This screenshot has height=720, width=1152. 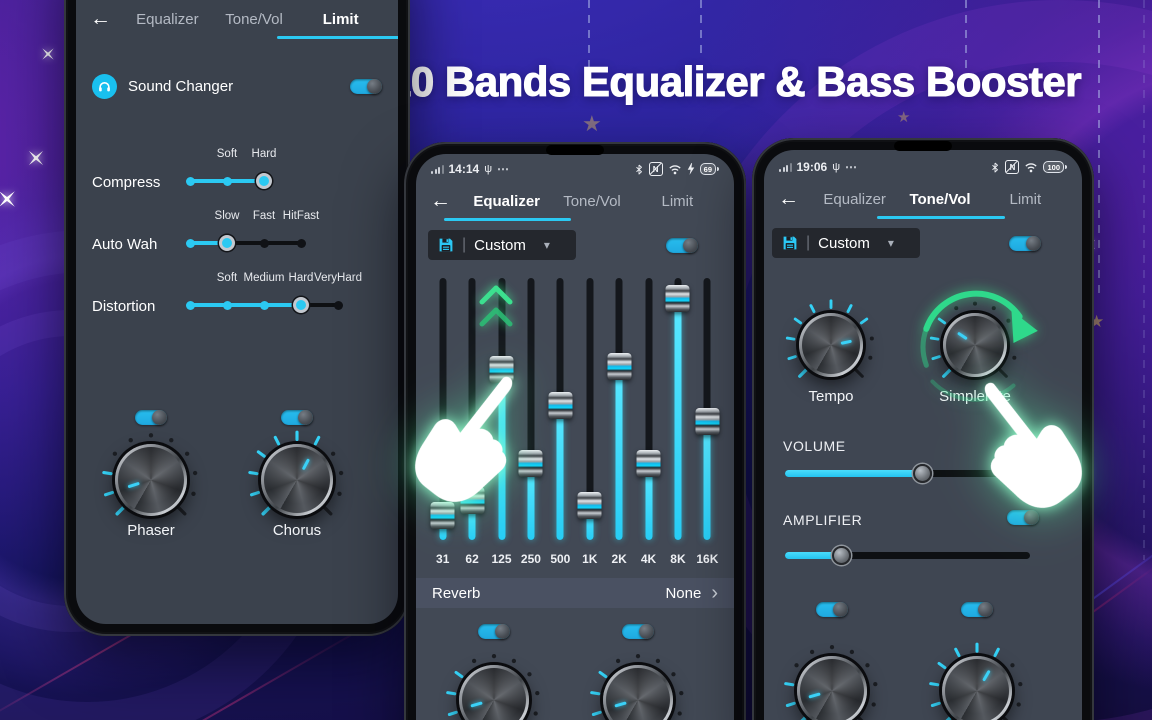 I want to click on reverb-row: Reverb None ›, so click(x=575, y=593).